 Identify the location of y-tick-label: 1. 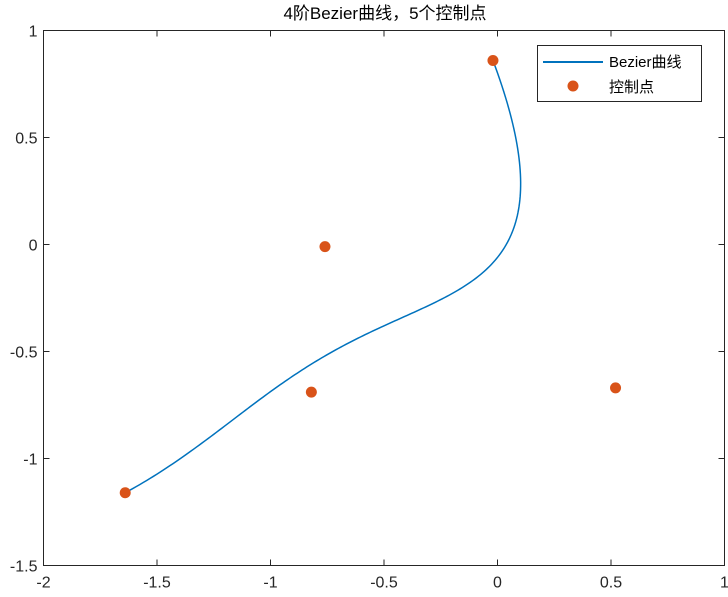
(33, 32).